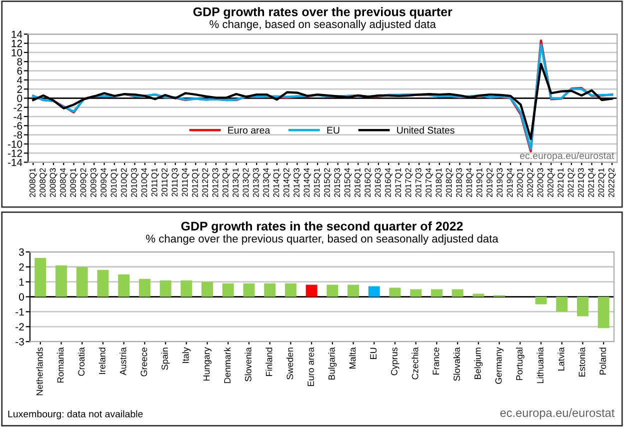  Describe the element at coordinates (332, 363) in the screenshot. I see `x-tick-label: Bulgaria` at that location.